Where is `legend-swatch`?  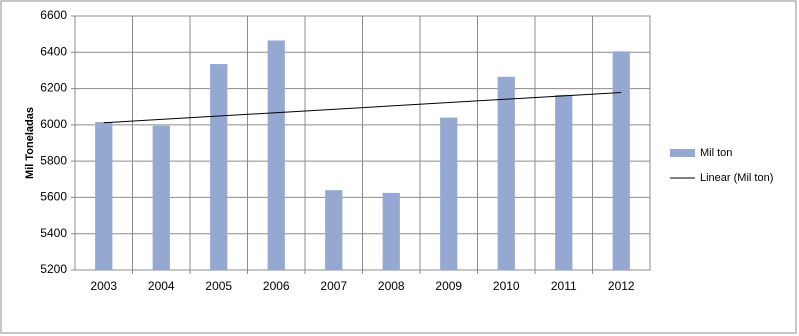
legend-swatch is located at coordinates (682, 153).